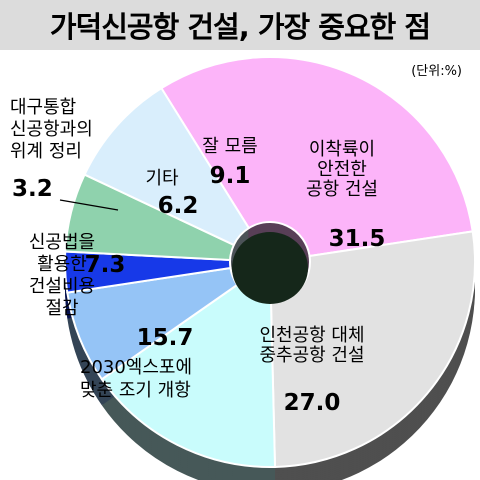 This screenshot has width=480, height=480. What do you see at coordinates (229, 146) in the screenshot?
I see `slice-label-6: 잘 모름` at bounding box center [229, 146].